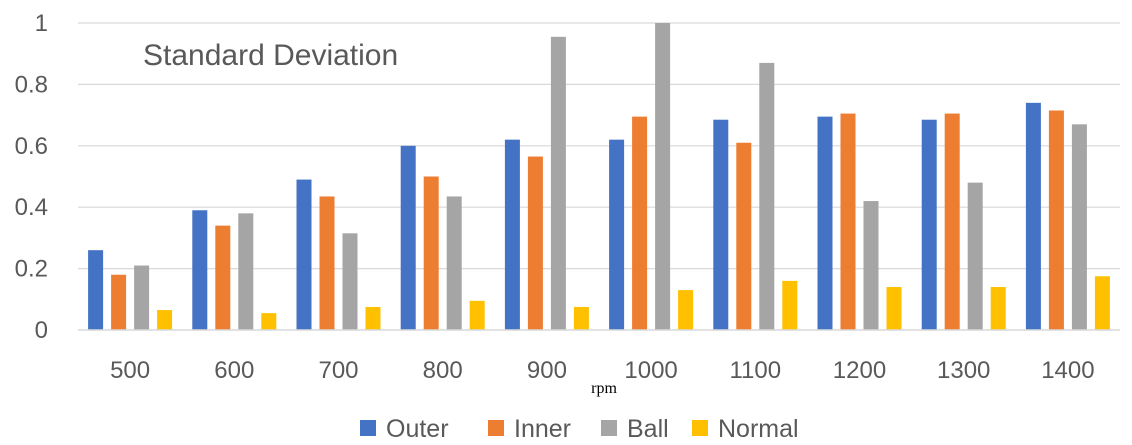 Image resolution: width=1132 pixels, height=445 pixels. What do you see at coordinates (496, 428) in the screenshot?
I see `legend-swatch-inner` at bounding box center [496, 428].